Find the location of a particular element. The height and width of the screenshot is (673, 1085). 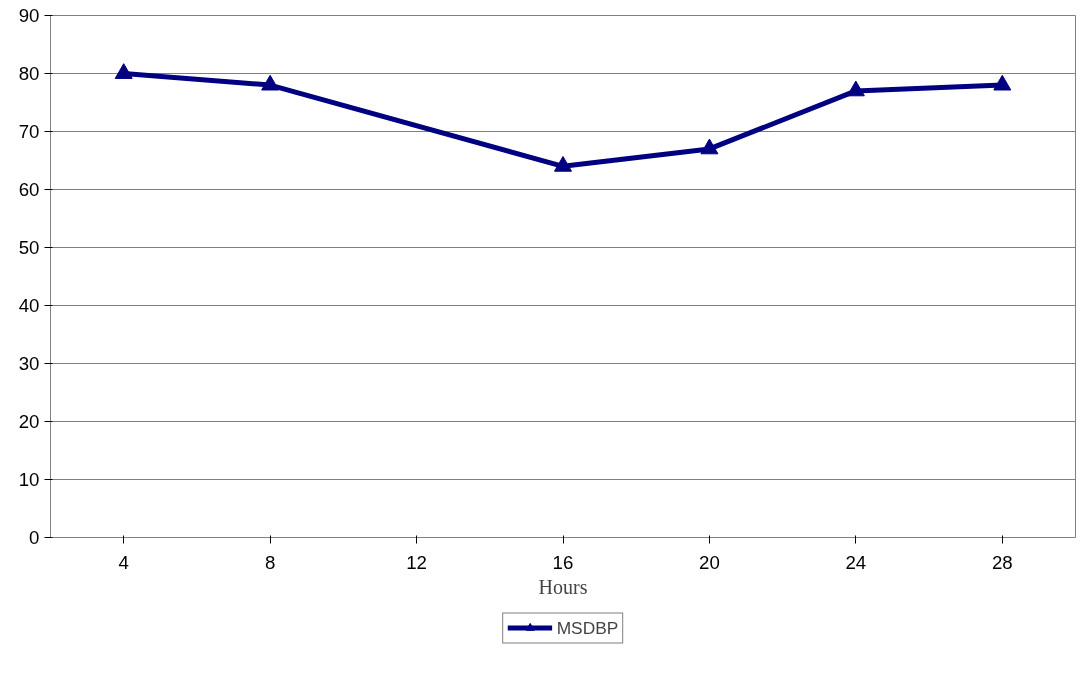

x-tick-label: 28 is located at coordinates (1002, 562).